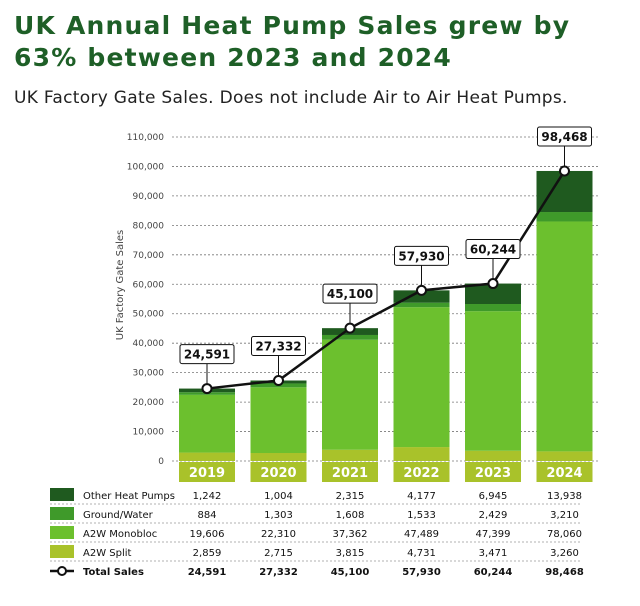 The width and height of the screenshot is (640, 606). I want to click on total-data-label: 98,468, so click(564, 137).